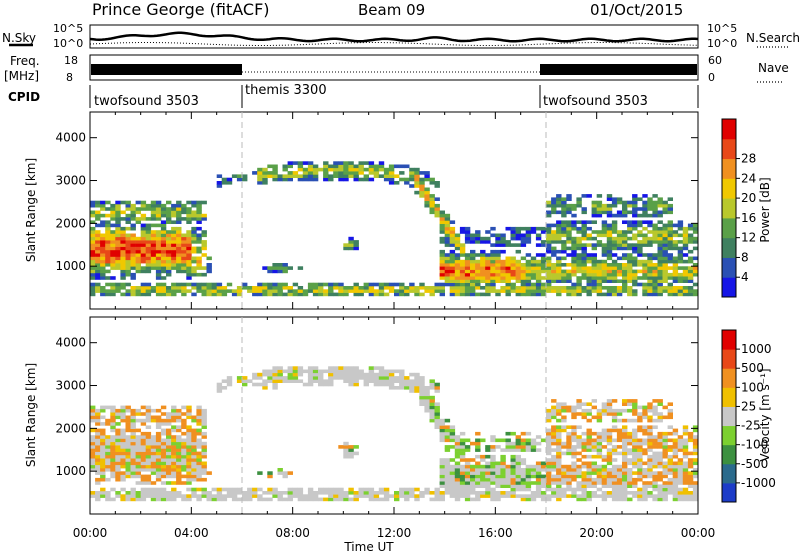  What do you see at coordinates (70, 471) in the screenshot?
I see `y-tick-label: 1000` at bounding box center [70, 471].